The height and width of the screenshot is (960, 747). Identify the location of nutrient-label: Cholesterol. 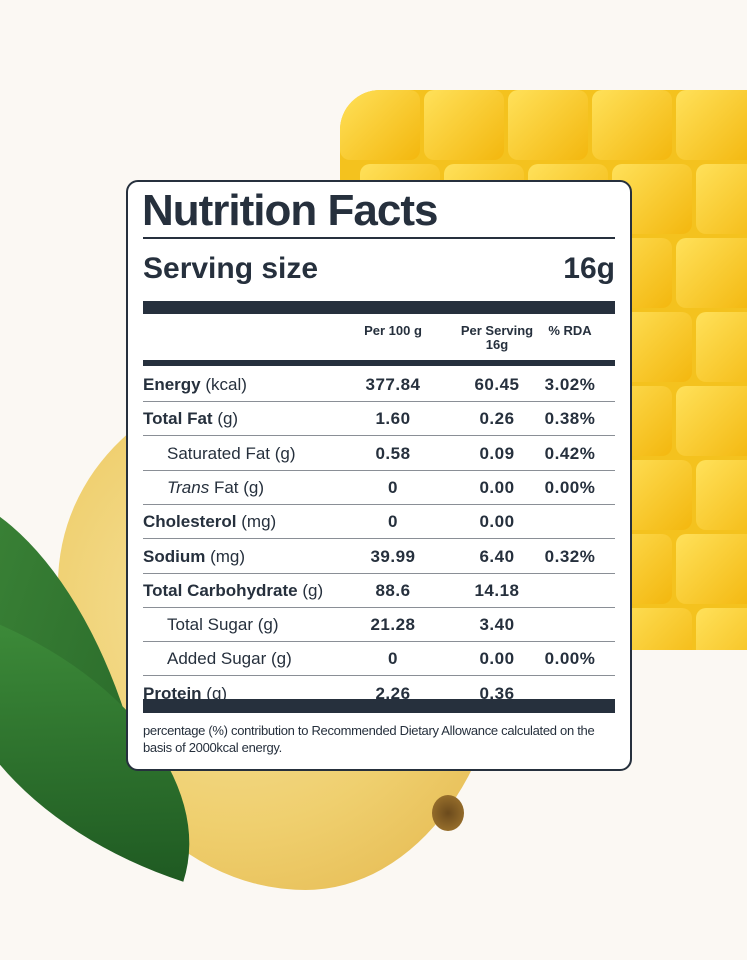
(190, 522).